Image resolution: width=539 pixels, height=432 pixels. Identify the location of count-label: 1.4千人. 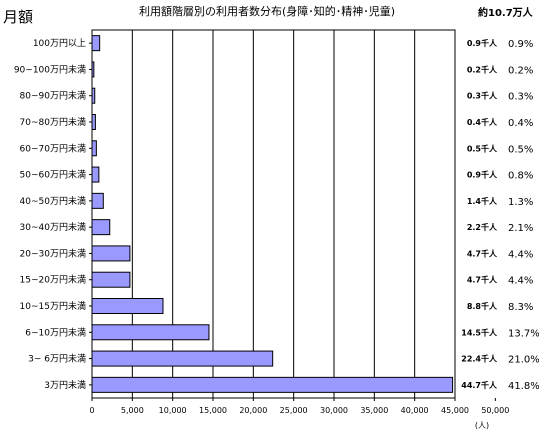
(482, 201).